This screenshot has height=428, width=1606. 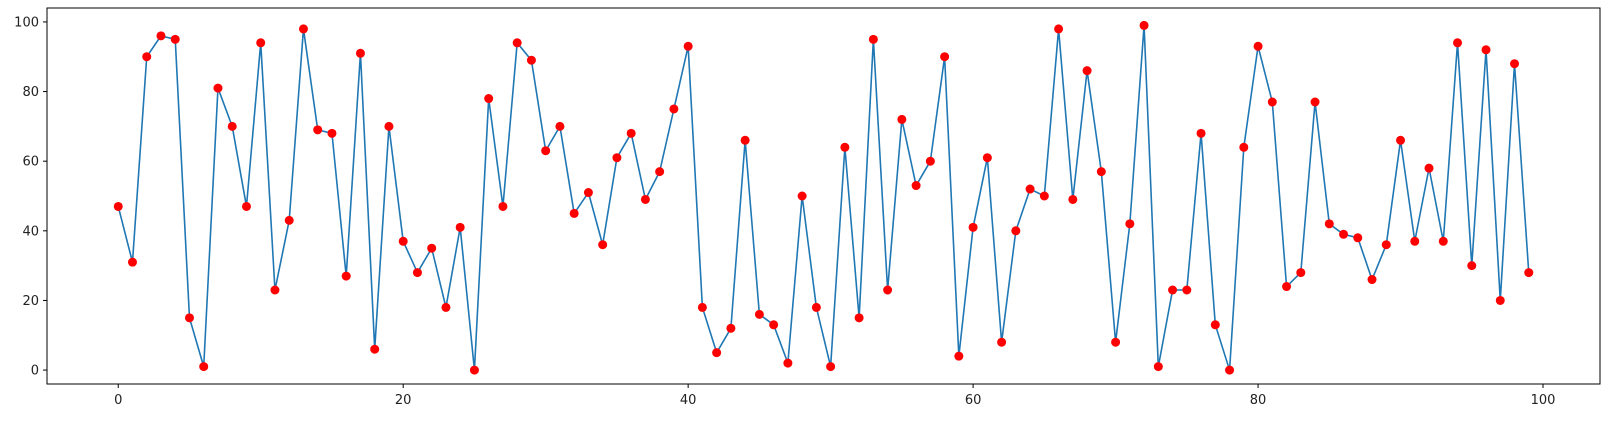 I want to click on y-tick-label: 80, so click(x=30, y=92).